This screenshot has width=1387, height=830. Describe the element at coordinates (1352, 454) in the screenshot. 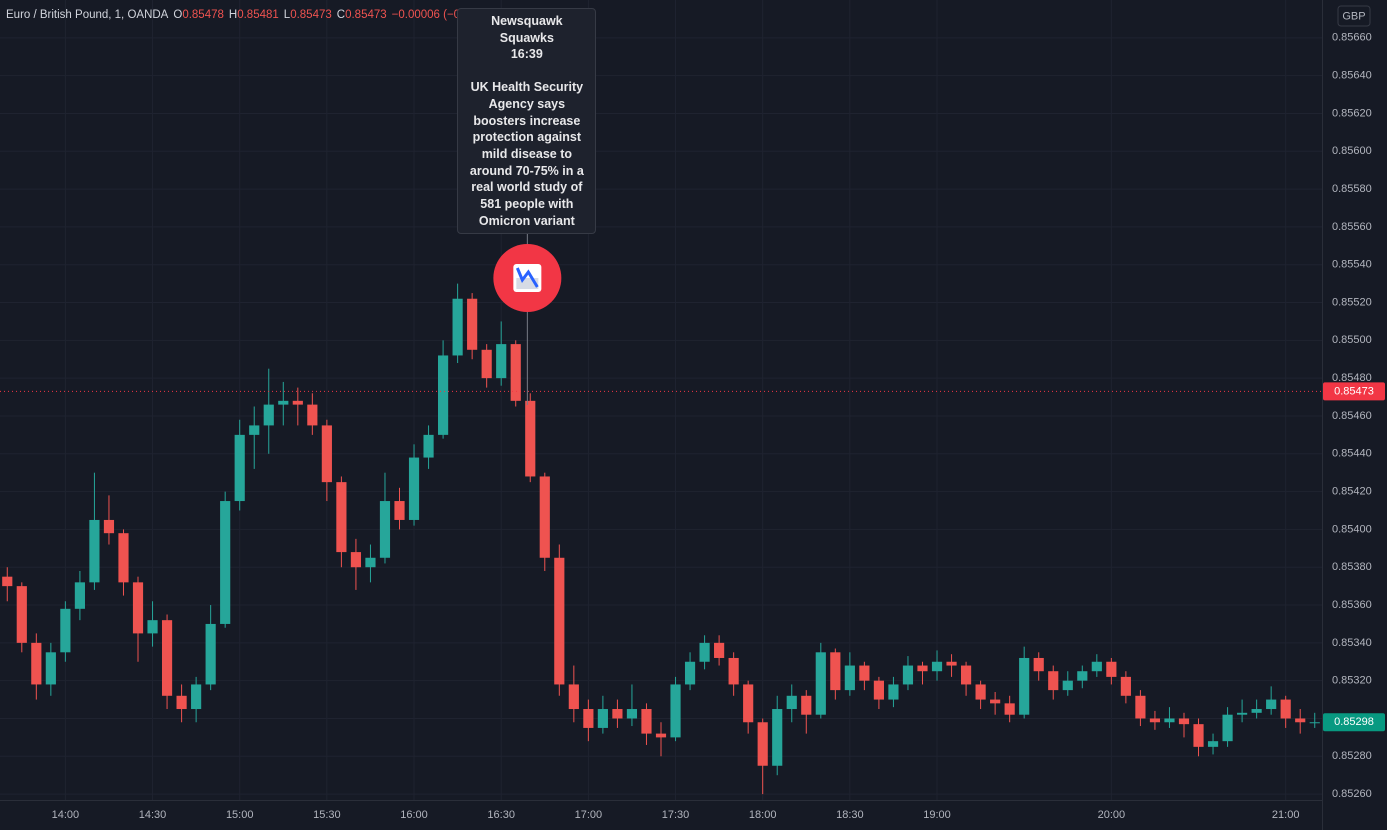

I see `y-tick-label: 0.85440` at that location.